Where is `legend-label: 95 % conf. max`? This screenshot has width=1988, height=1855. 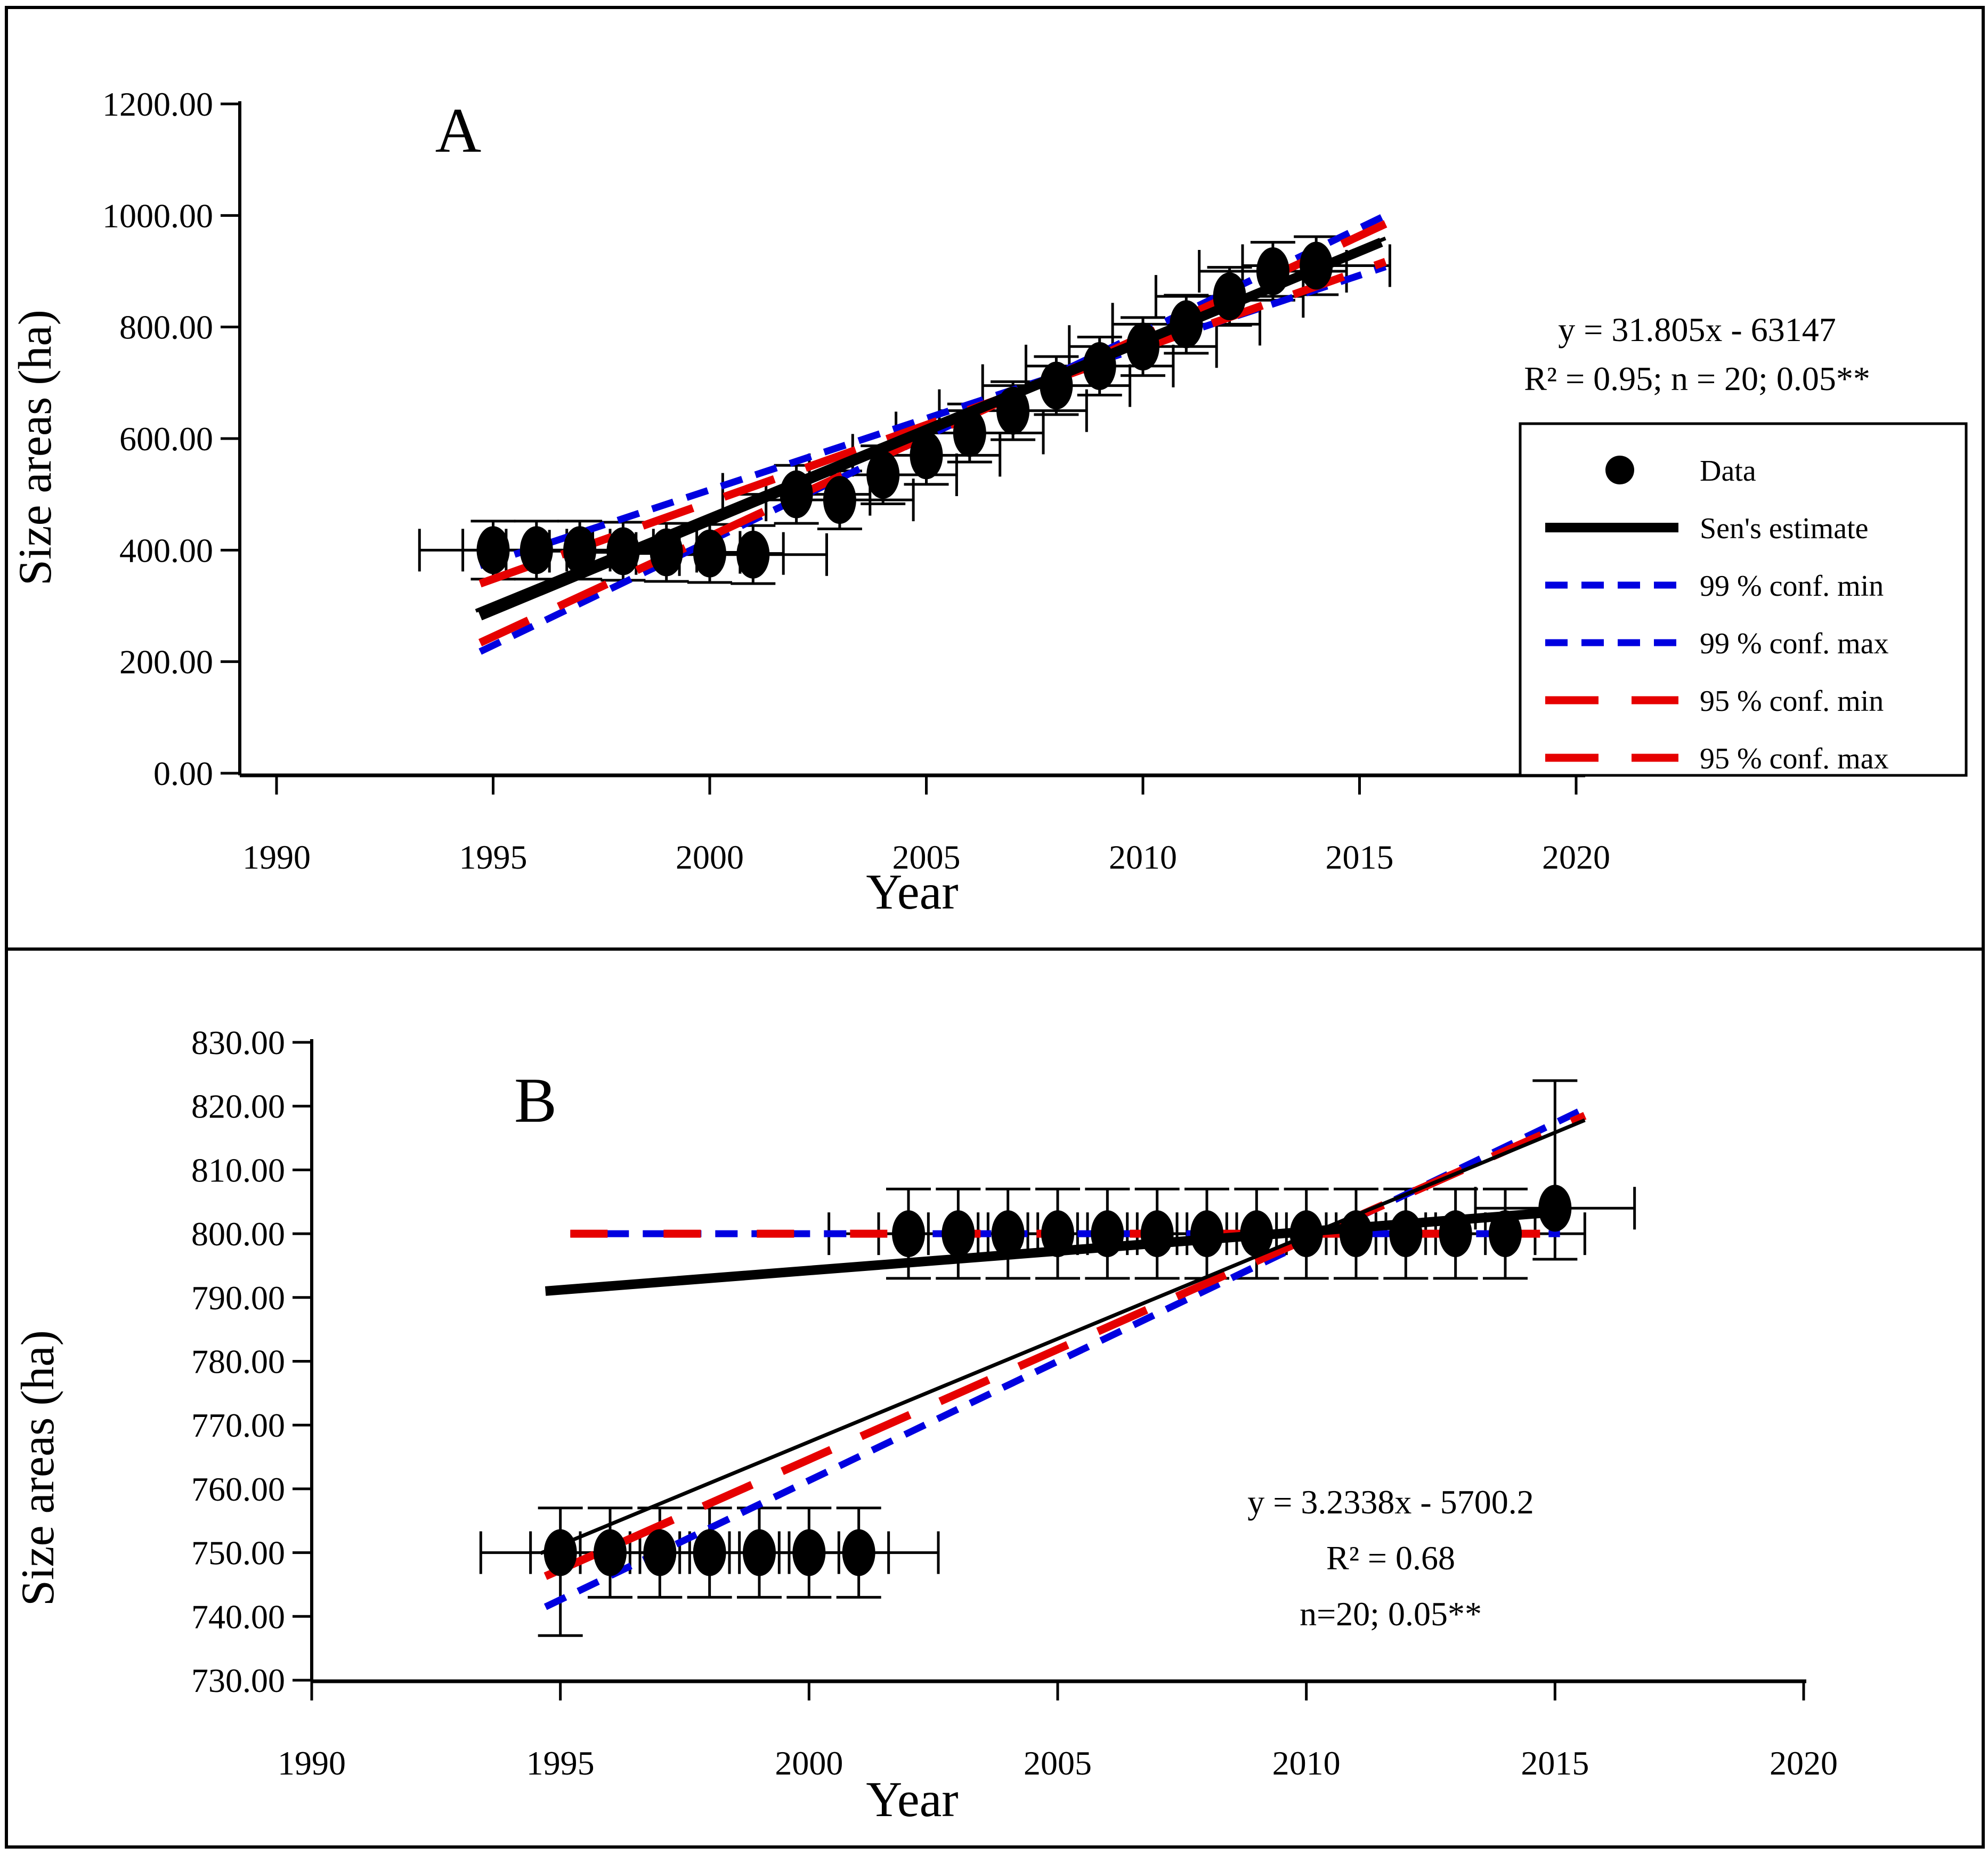 legend-label: 95 % conf. max is located at coordinates (1794, 759).